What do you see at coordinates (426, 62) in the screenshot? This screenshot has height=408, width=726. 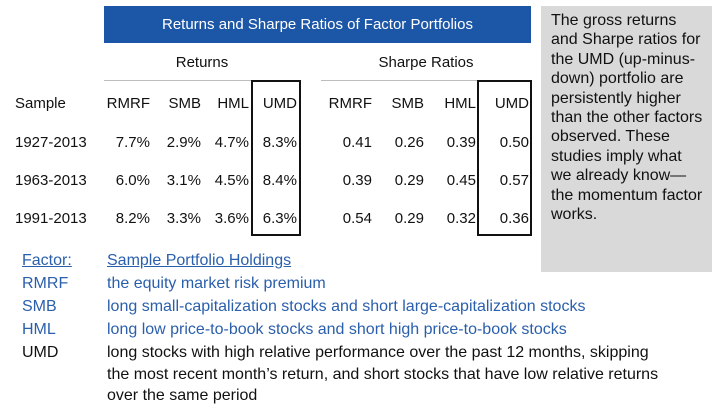 I see `sharpe-group-title: Sharpe Ratios` at bounding box center [426, 62].